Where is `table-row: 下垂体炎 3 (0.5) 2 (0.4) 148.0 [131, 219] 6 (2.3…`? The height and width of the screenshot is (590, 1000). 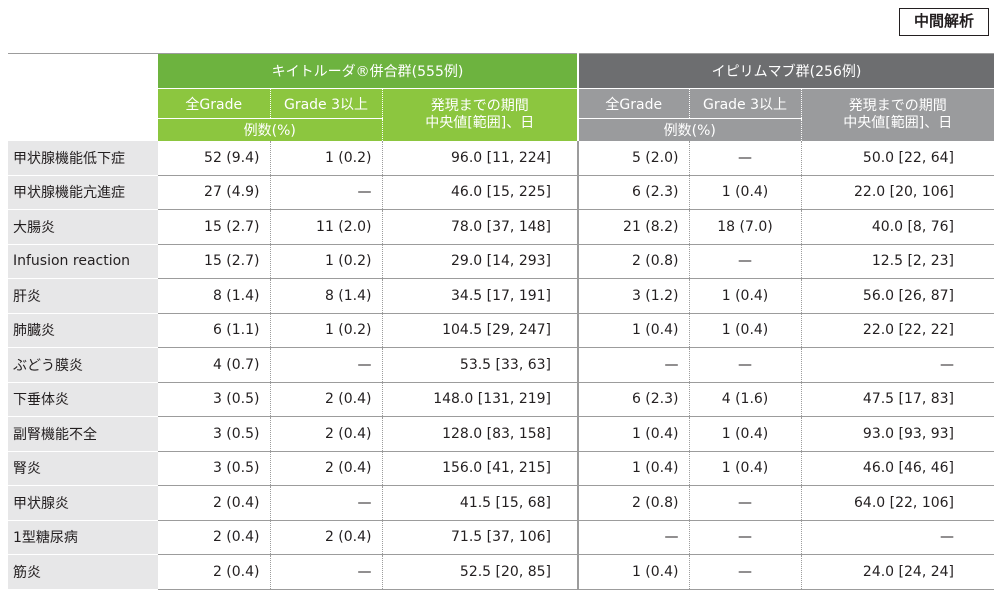 table-row: 下垂体炎 3 (0.5) 2 (0.4) 148.0 [131, 219] 6 (2.3… is located at coordinates (501, 399).